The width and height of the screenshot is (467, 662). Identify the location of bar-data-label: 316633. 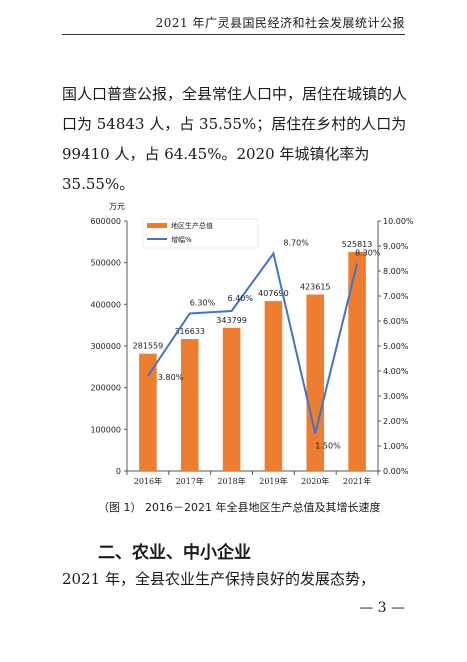
(189, 331).